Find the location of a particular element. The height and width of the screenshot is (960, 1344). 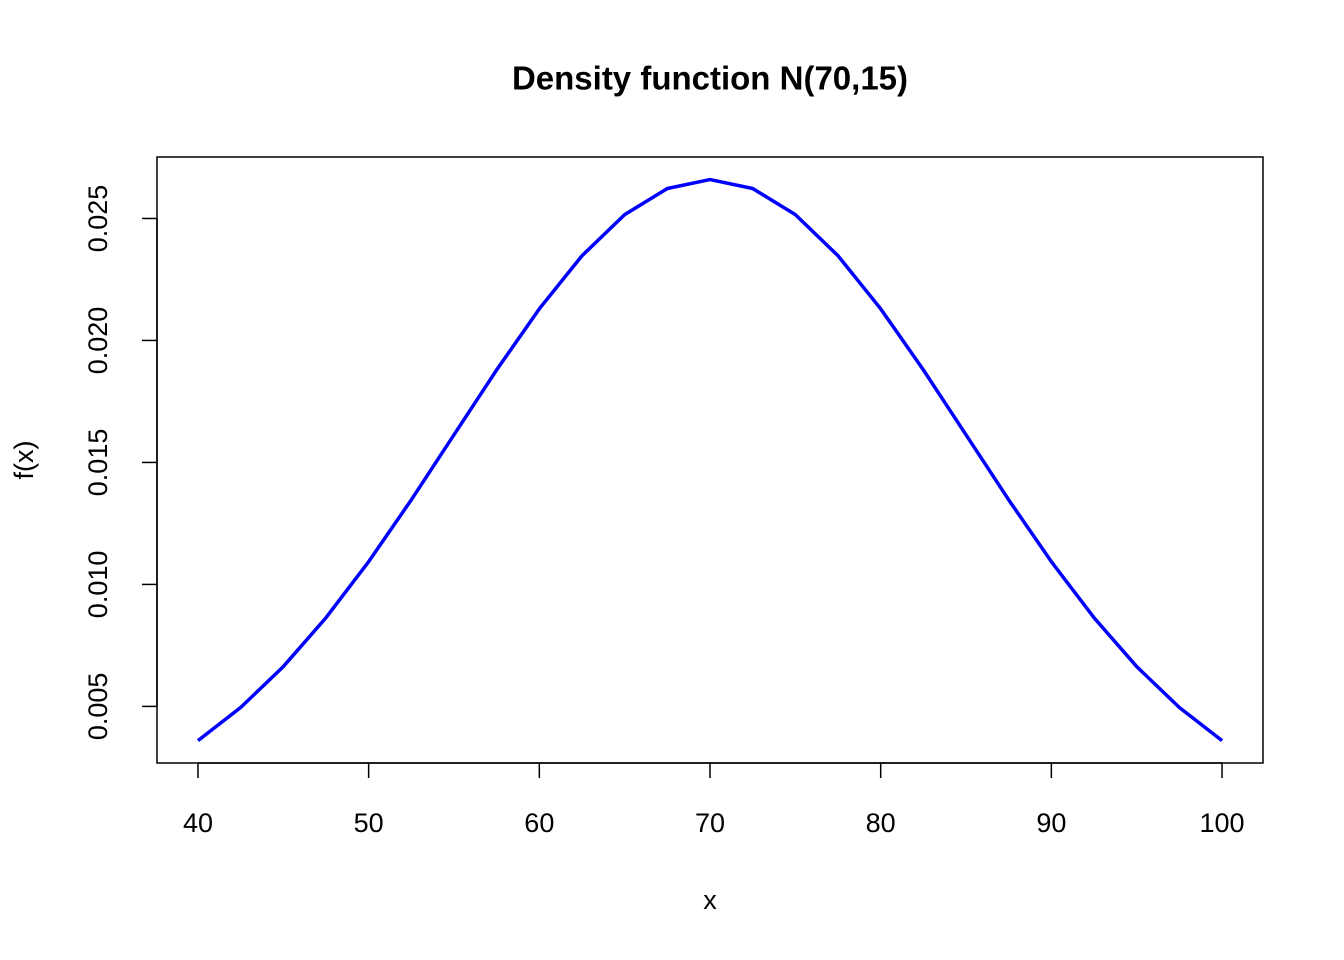

x-tick-label: 40 is located at coordinates (198, 823).